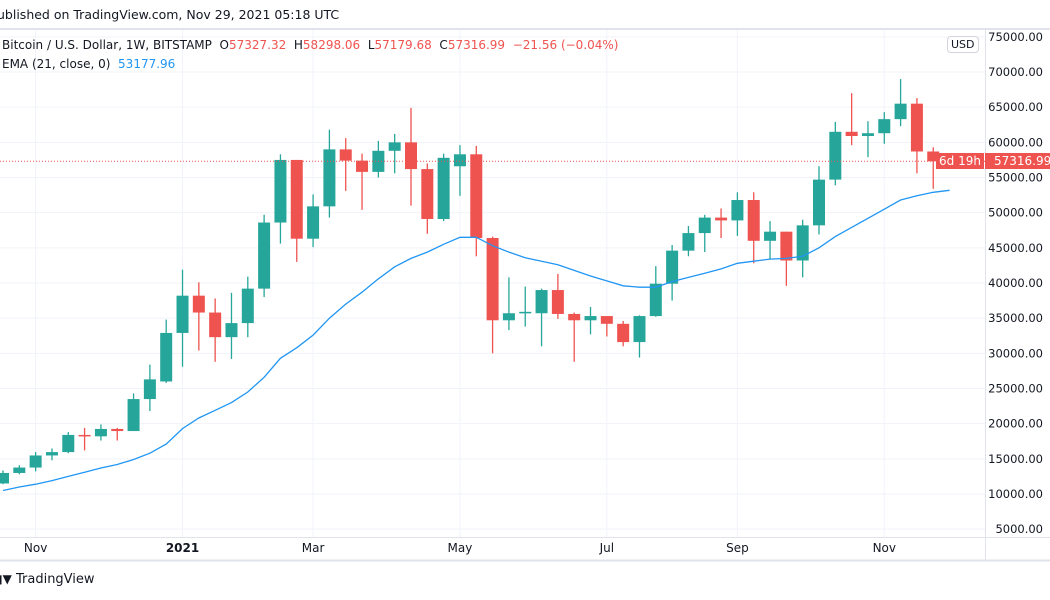 Image resolution: width=1050 pixels, height=600 pixels. Describe the element at coordinates (1015, 248) in the screenshot. I see `price-tick-label: 45000.00` at that location.